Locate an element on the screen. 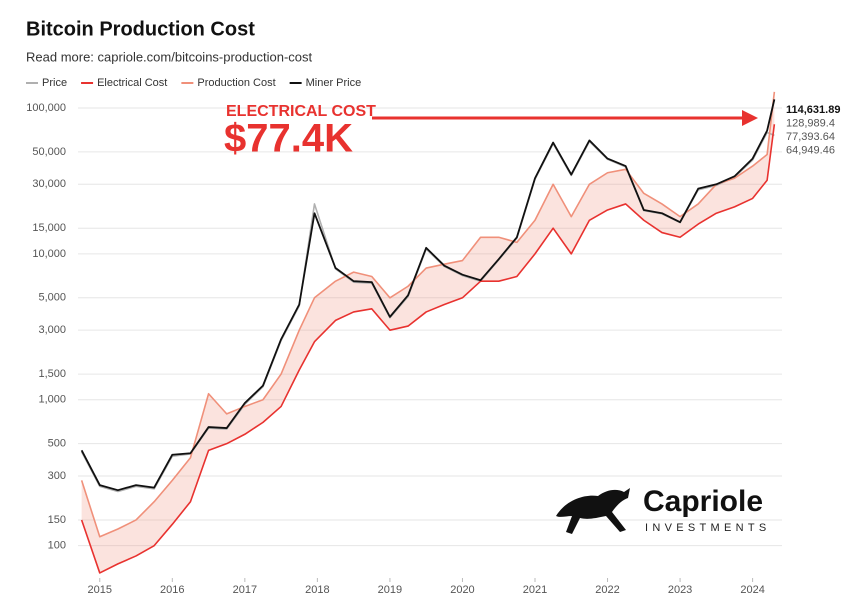 The height and width of the screenshot is (611, 860). x-tick-label: 2020 is located at coordinates (462, 590).